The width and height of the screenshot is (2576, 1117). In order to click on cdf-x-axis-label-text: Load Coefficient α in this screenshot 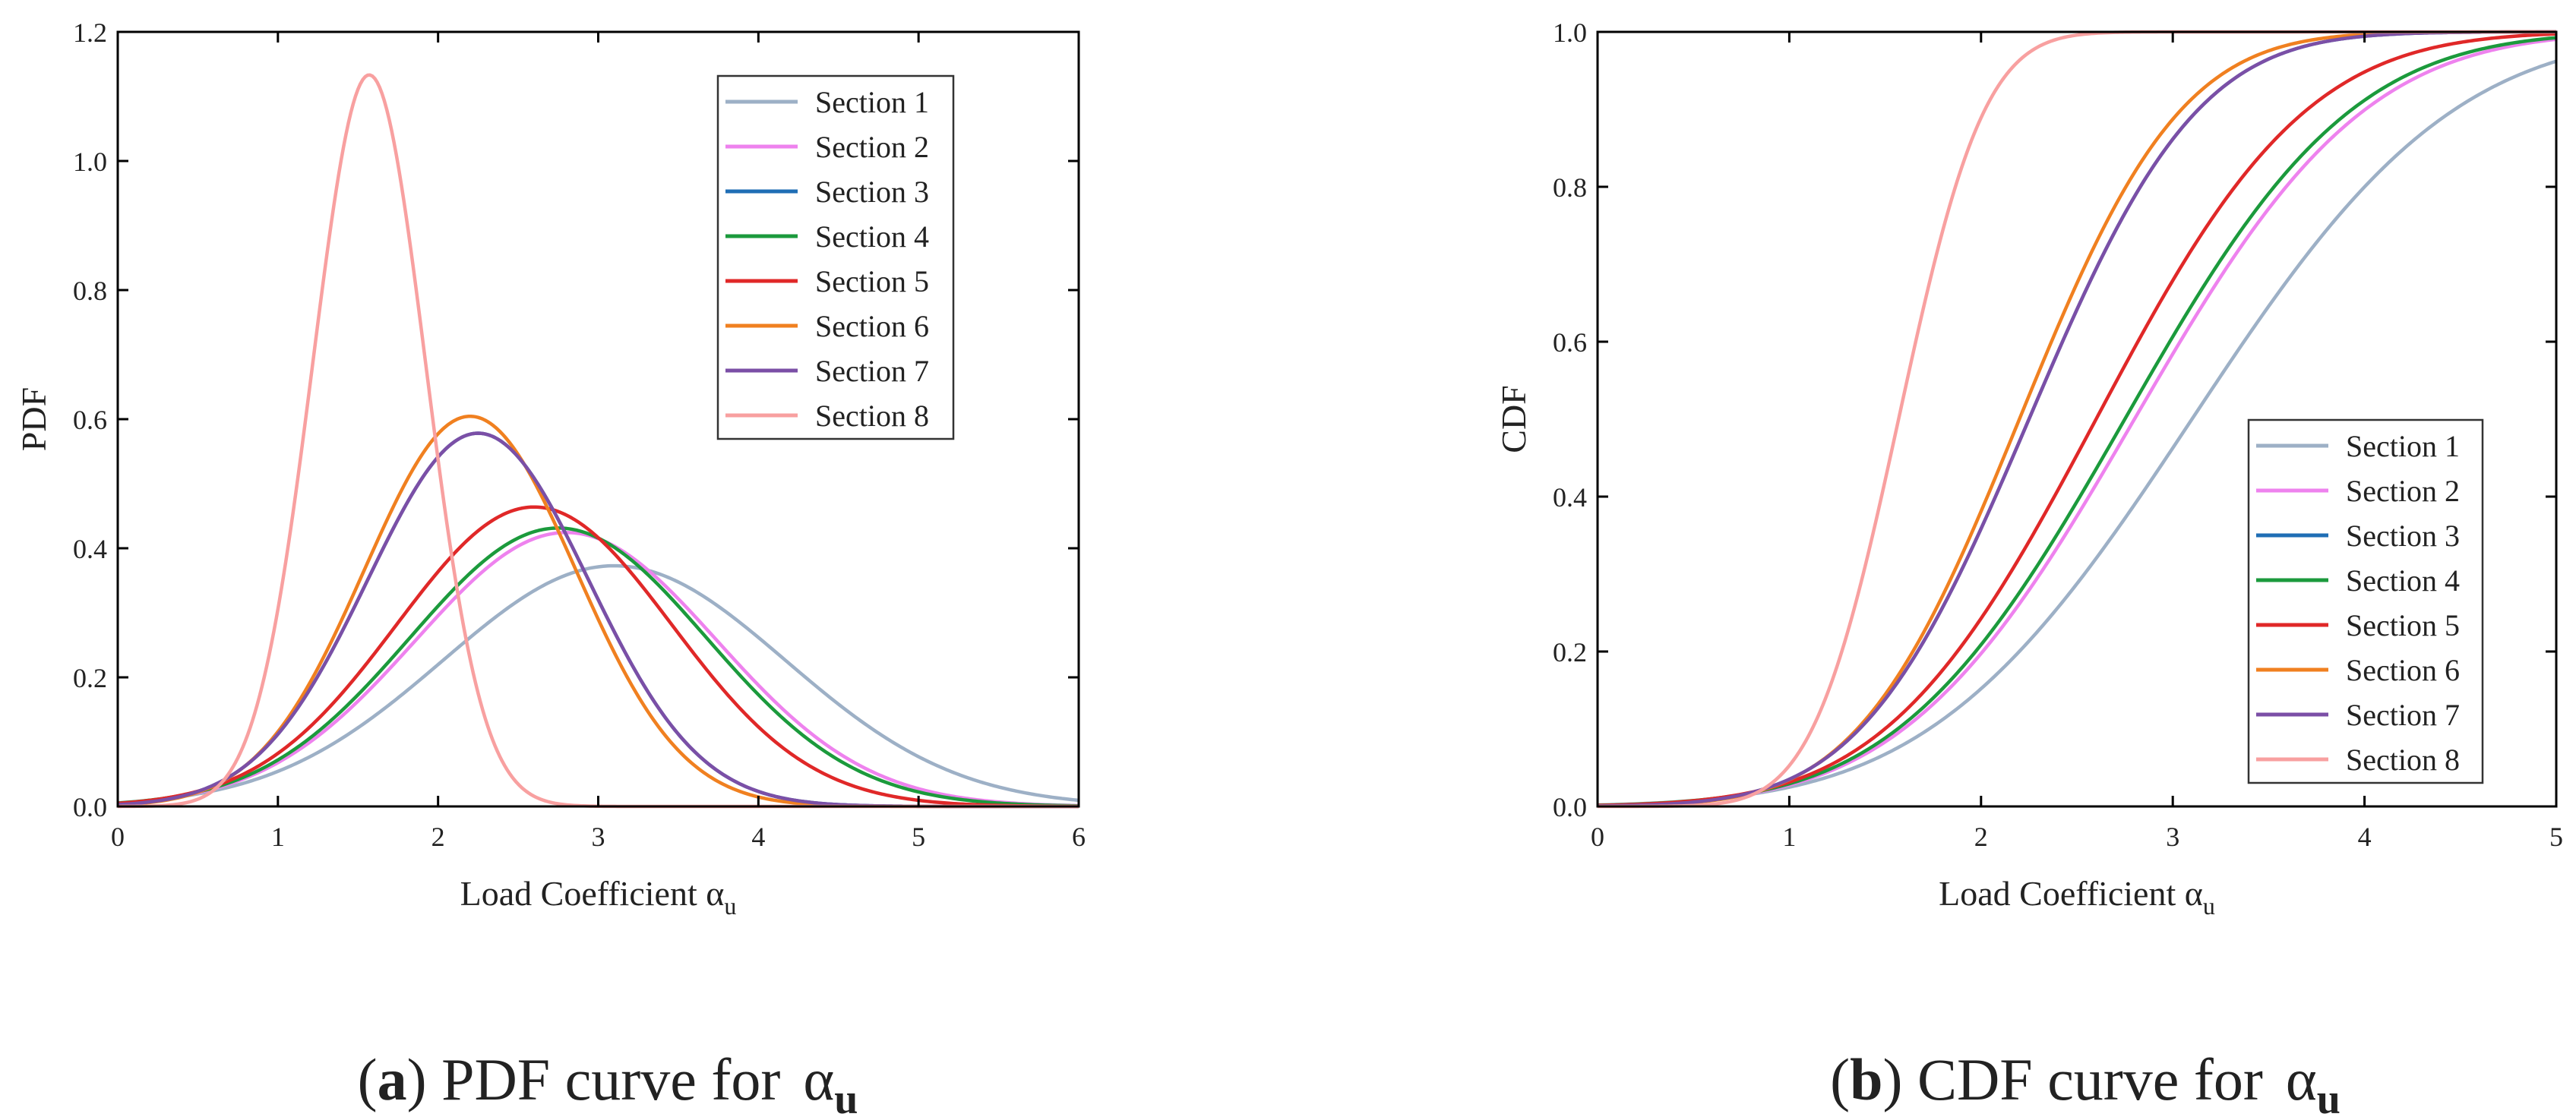, I will do `click(2071, 893)`.